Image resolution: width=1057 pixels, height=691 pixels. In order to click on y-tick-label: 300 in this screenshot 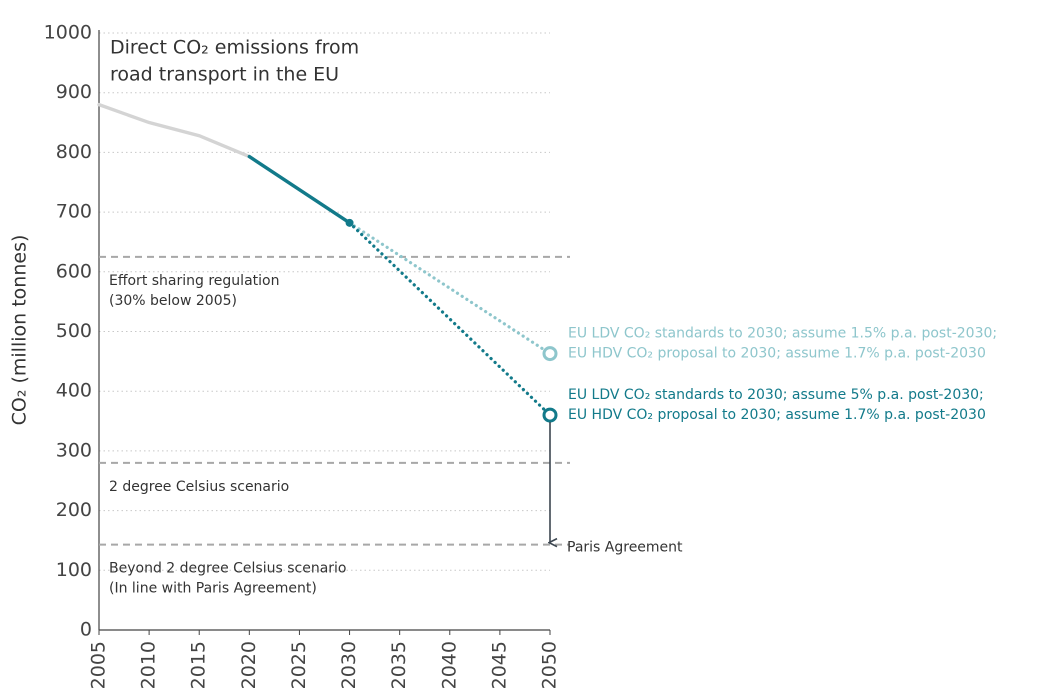, I will do `click(74, 450)`.